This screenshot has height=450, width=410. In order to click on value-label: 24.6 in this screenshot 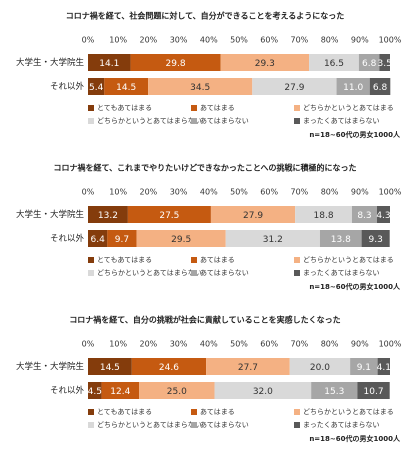, I will do `click(169, 368)`.